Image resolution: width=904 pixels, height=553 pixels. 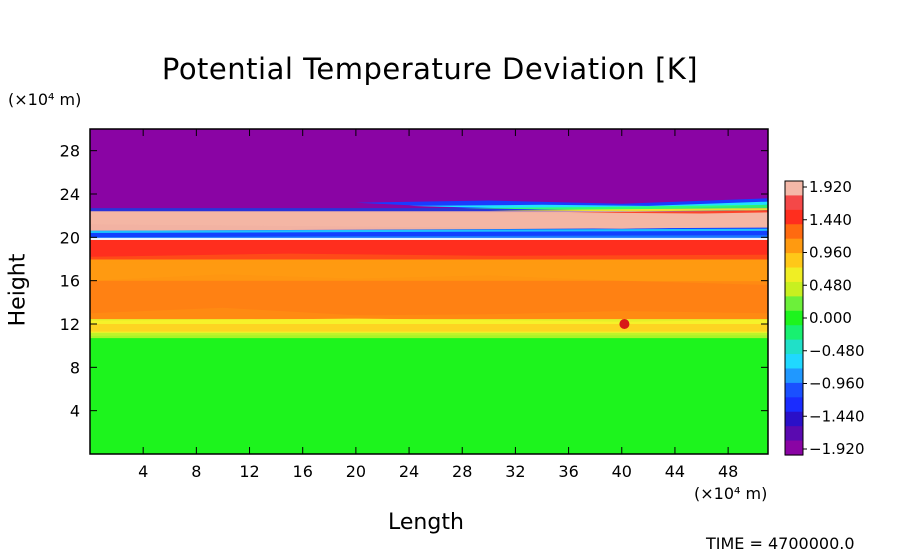 I want to click on x-tick-label: 24, so click(x=409, y=471).